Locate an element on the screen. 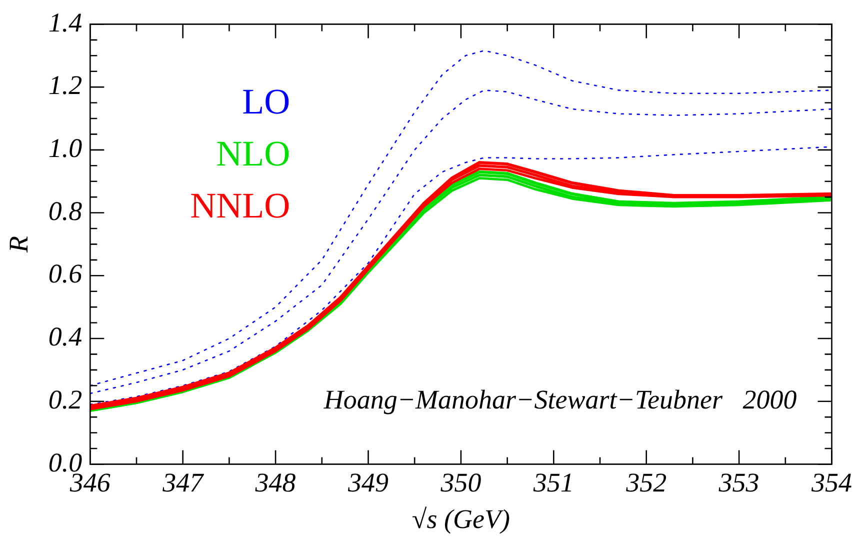 Image resolution: width=856 pixels, height=541 pixels. x-tick-label: 347 is located at coordinates (183, 482).